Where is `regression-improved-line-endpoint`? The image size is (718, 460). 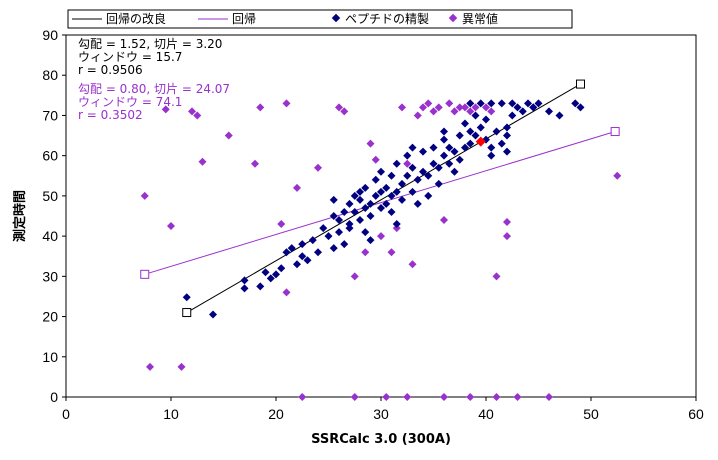 regression-improved-line-endpoint is located at coordinates (580, 84).